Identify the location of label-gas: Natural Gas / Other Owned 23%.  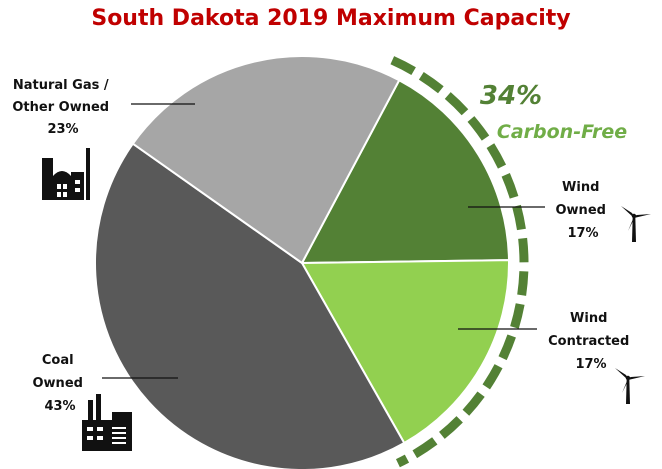
(62, 107).